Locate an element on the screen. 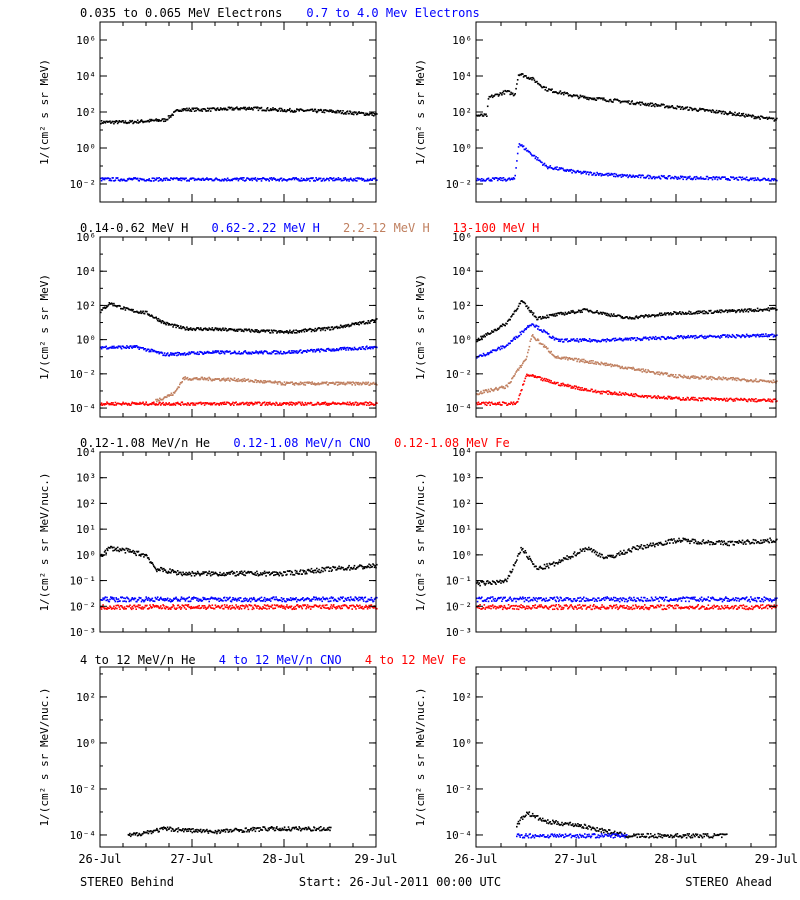 This screenshot has width=800, height=900. y-tick-label: 10⁴ is located at coordinates (462, 76).